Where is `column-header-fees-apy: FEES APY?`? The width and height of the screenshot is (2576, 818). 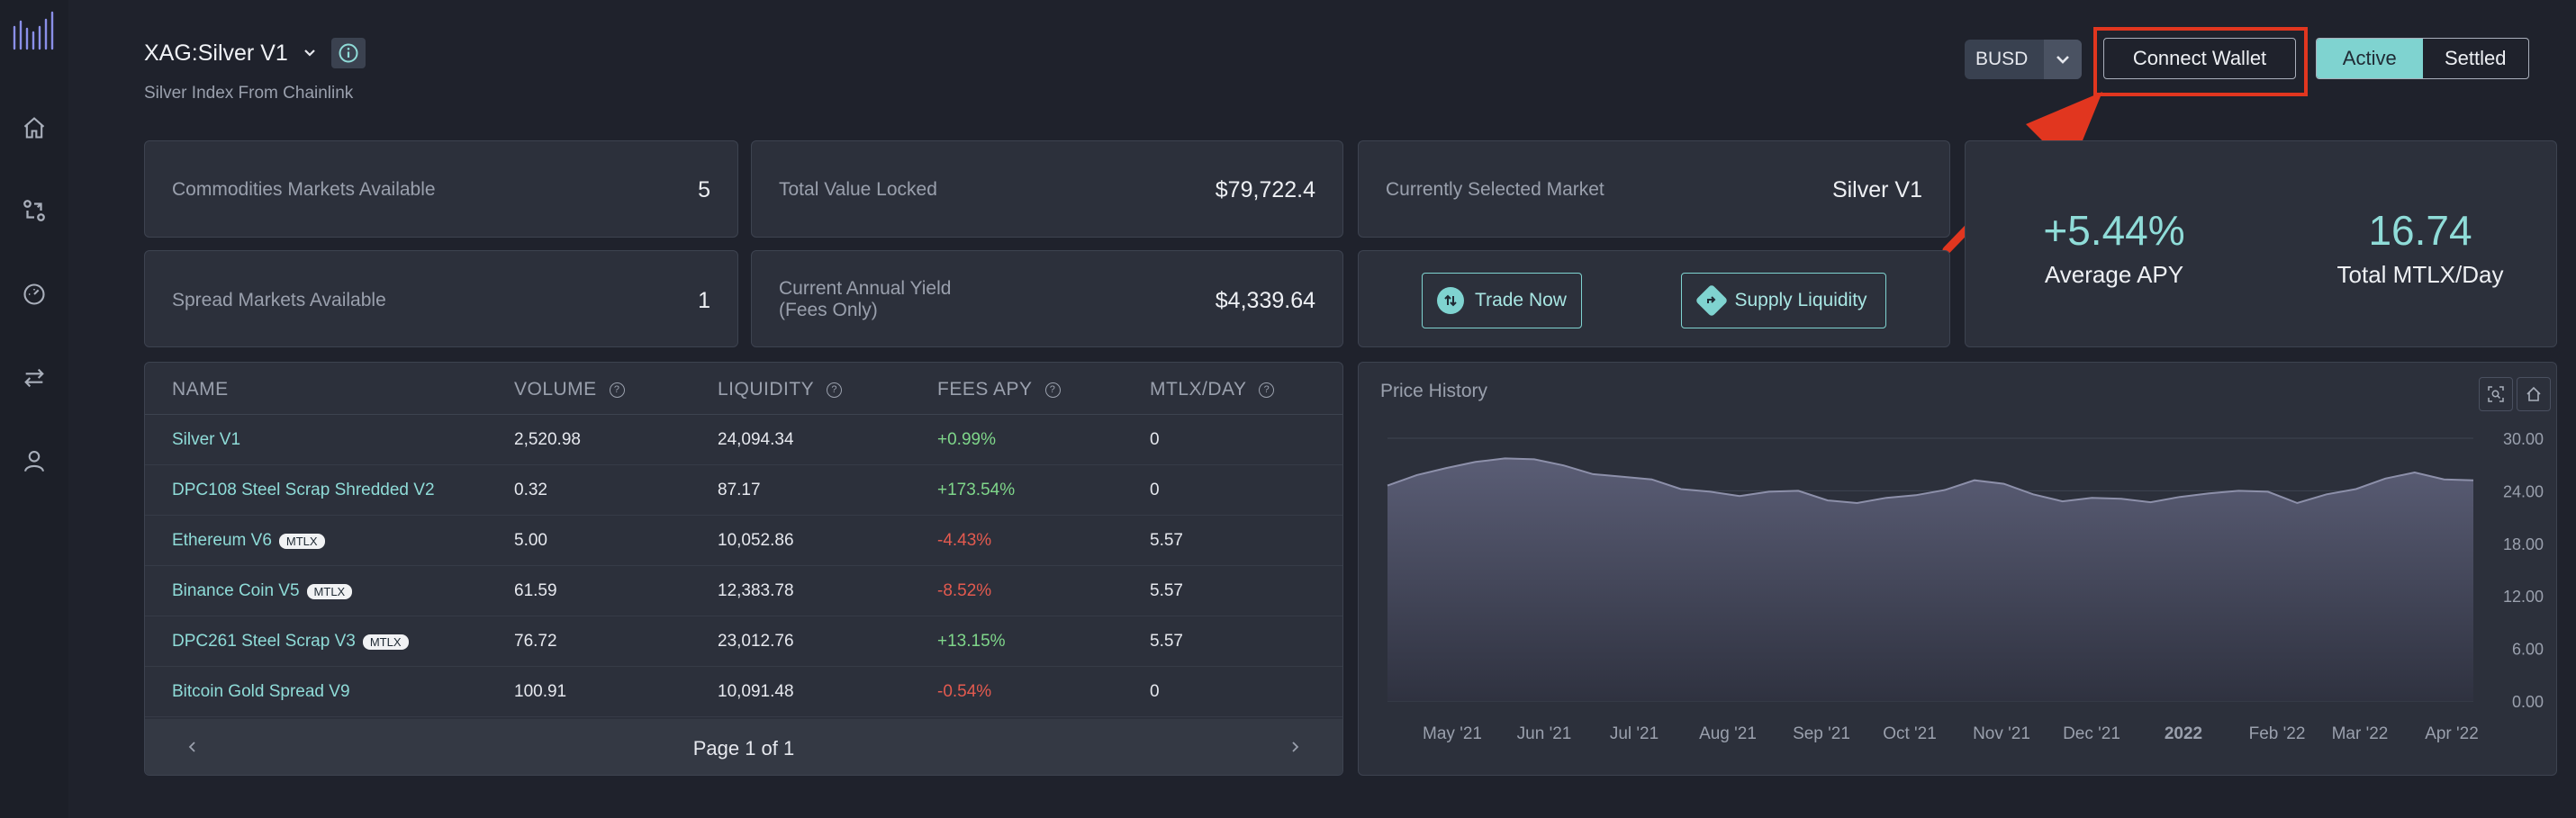 column-header-fees-apy: FEES APY? is located at coordinates (999, 390).